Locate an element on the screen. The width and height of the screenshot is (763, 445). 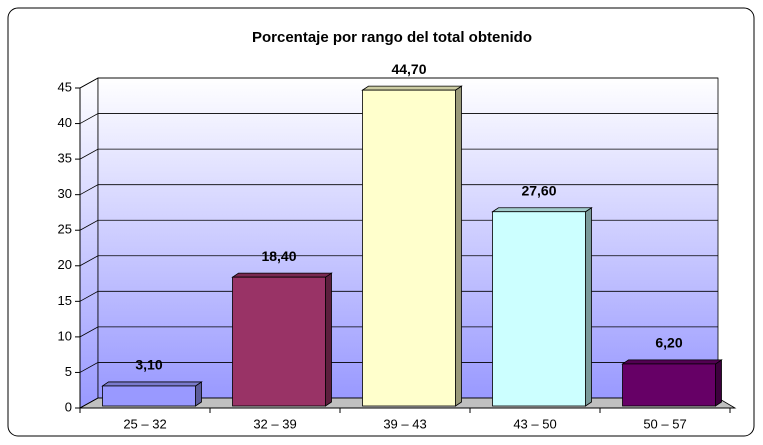
y-tick-label: 15 is located at coordinates (65, 300).